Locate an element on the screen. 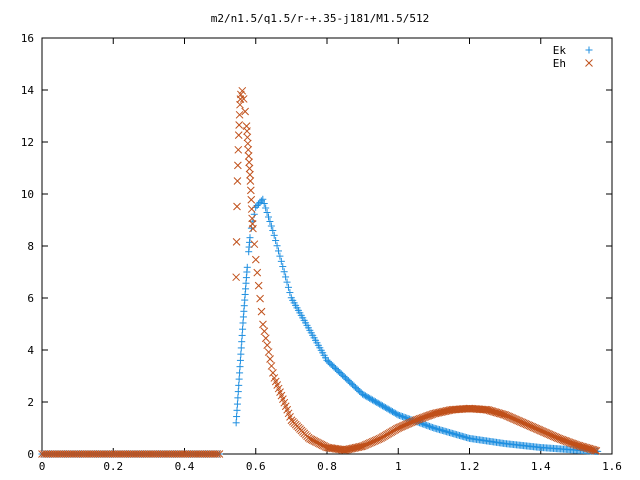 The image size is (640, 480). y-tick-label: 14 is located at coordinates (28, 90).